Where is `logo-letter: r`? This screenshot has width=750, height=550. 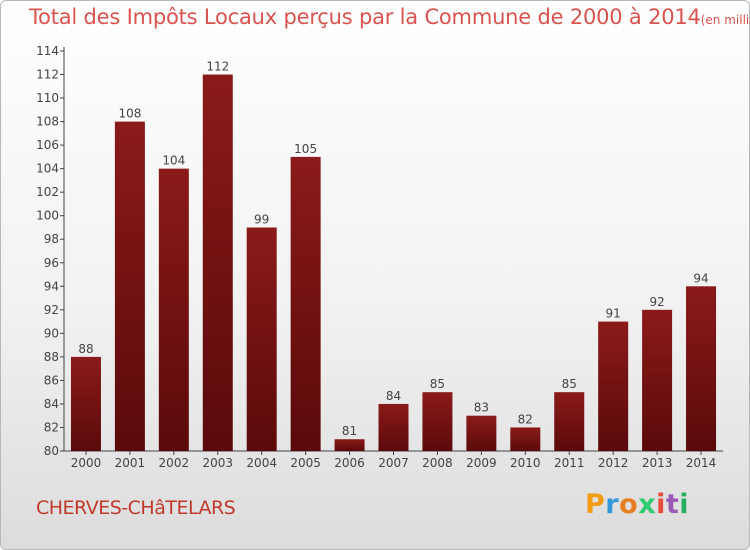 logo-letter: r is located at coordinates (612, 504).